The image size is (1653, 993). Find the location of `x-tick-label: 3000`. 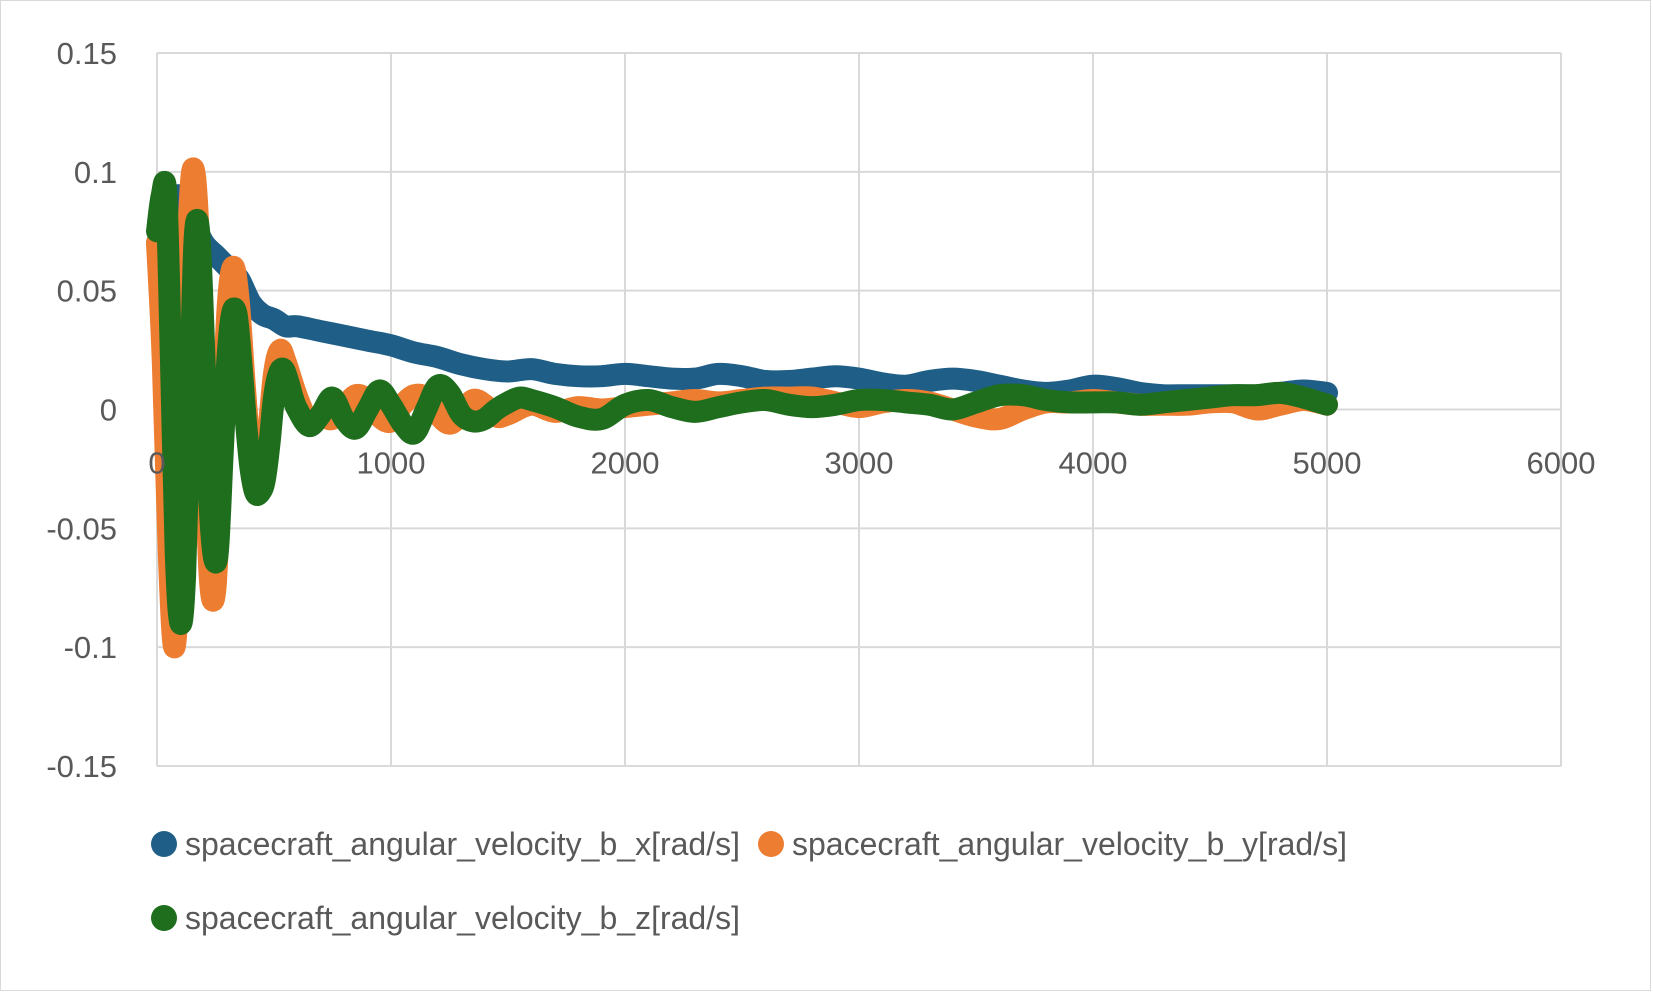

x-tick-label: 3000 is located at coordinates (859, 463).